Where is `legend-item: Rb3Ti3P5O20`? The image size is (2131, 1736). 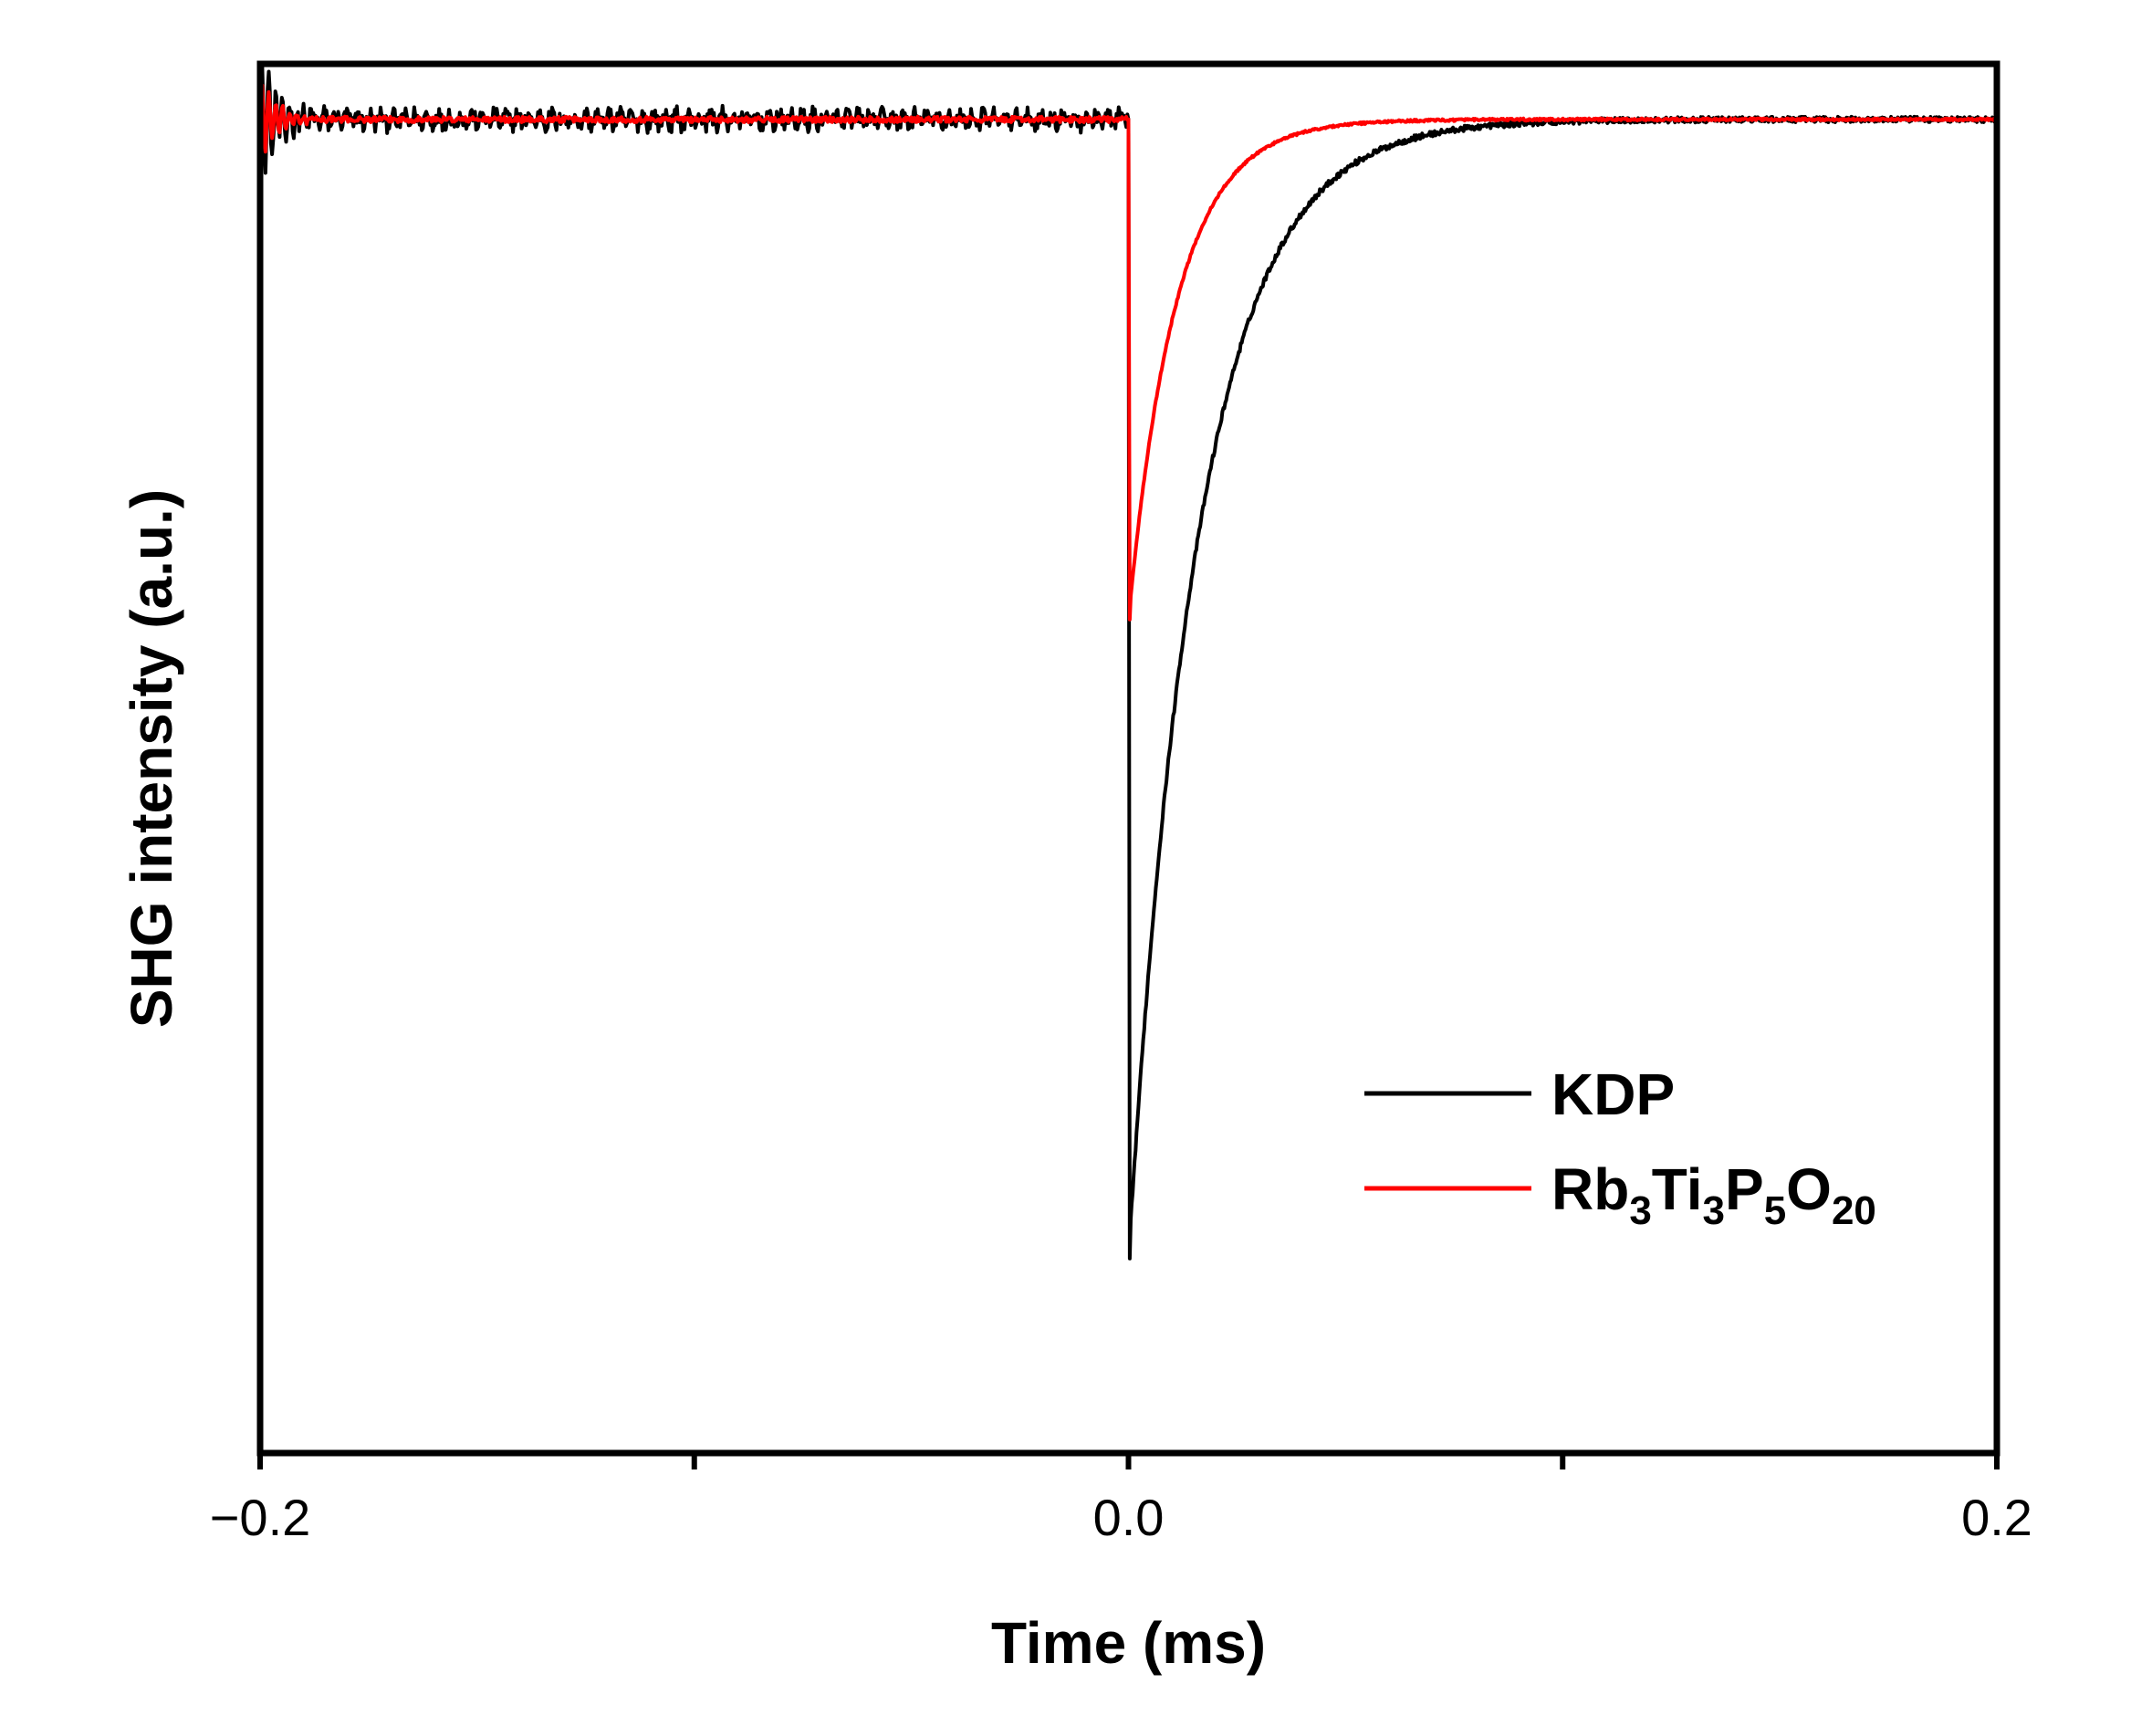 legend-item: Rb3Ti3P5O20 is located at coordinates (1620, 1194).